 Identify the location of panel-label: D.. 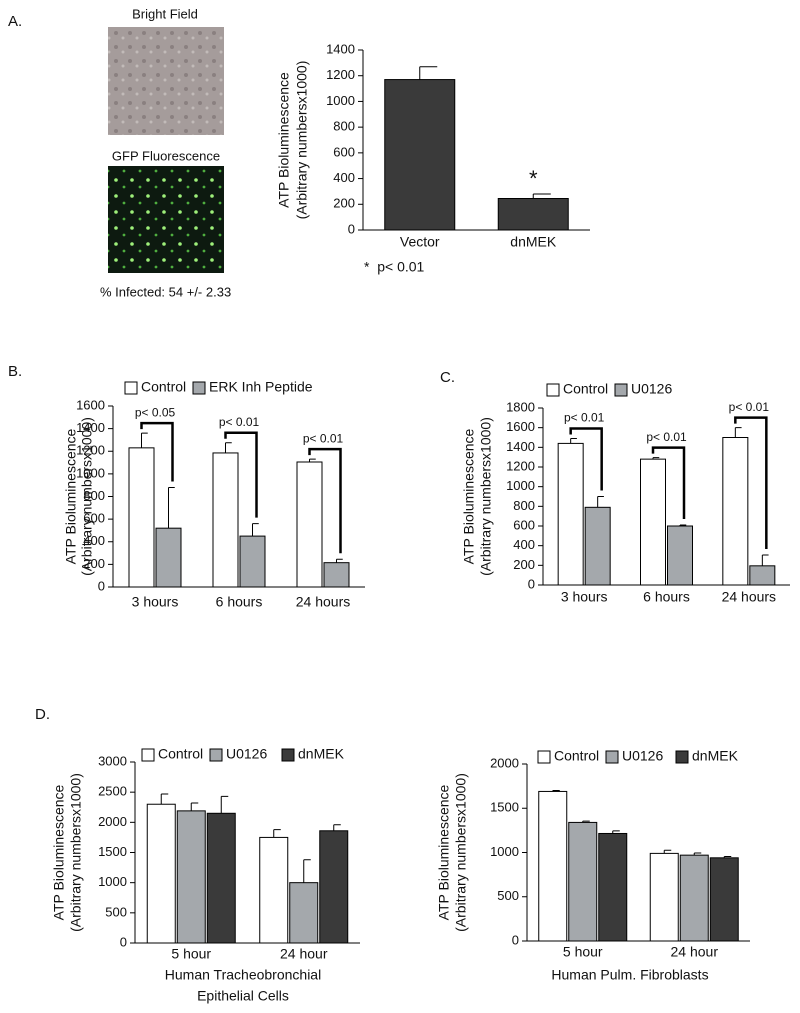
(42, 714).